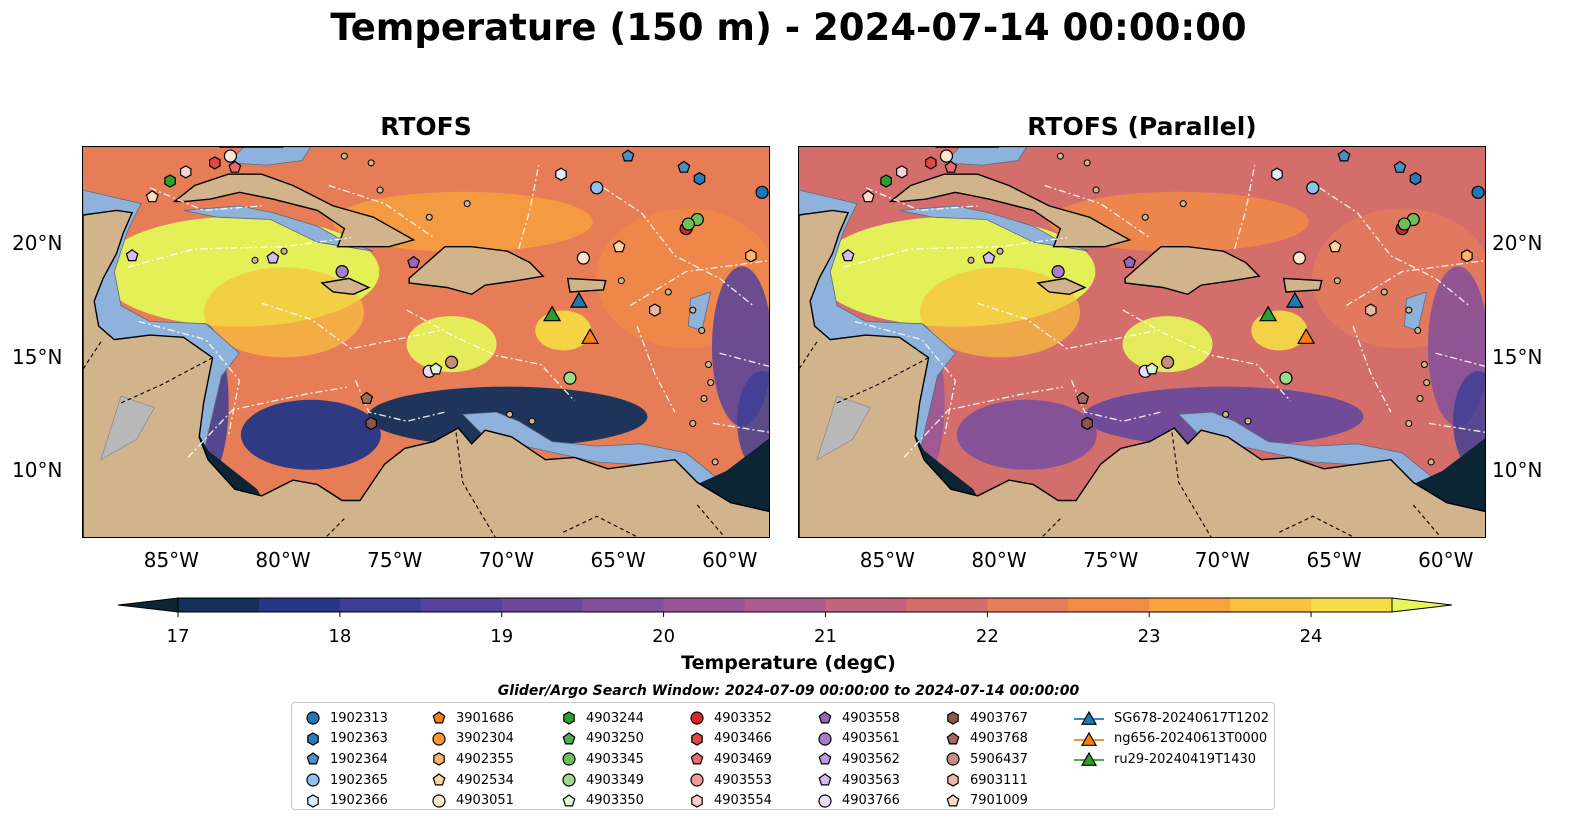  What do you see at coordinates (743, 780) in the screenshot?
I see `legend-label: 4903553` at bounding box center [743, 780].